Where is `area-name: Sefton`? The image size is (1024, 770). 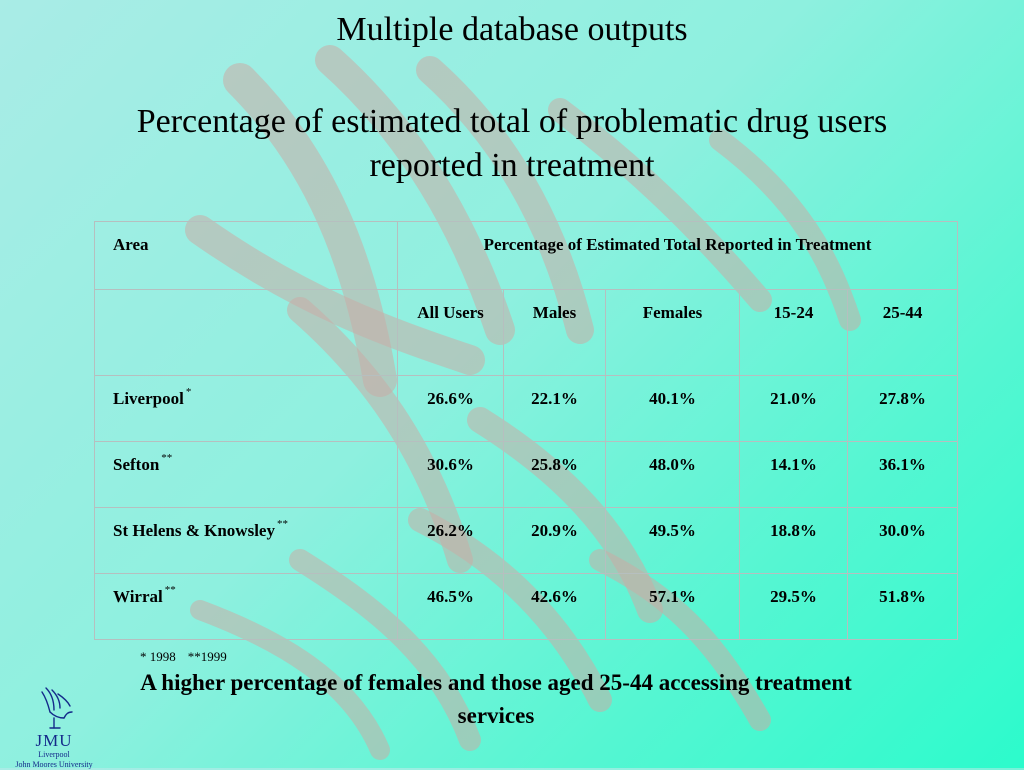 area-name: Sefton is located at coordinates (136, 464).